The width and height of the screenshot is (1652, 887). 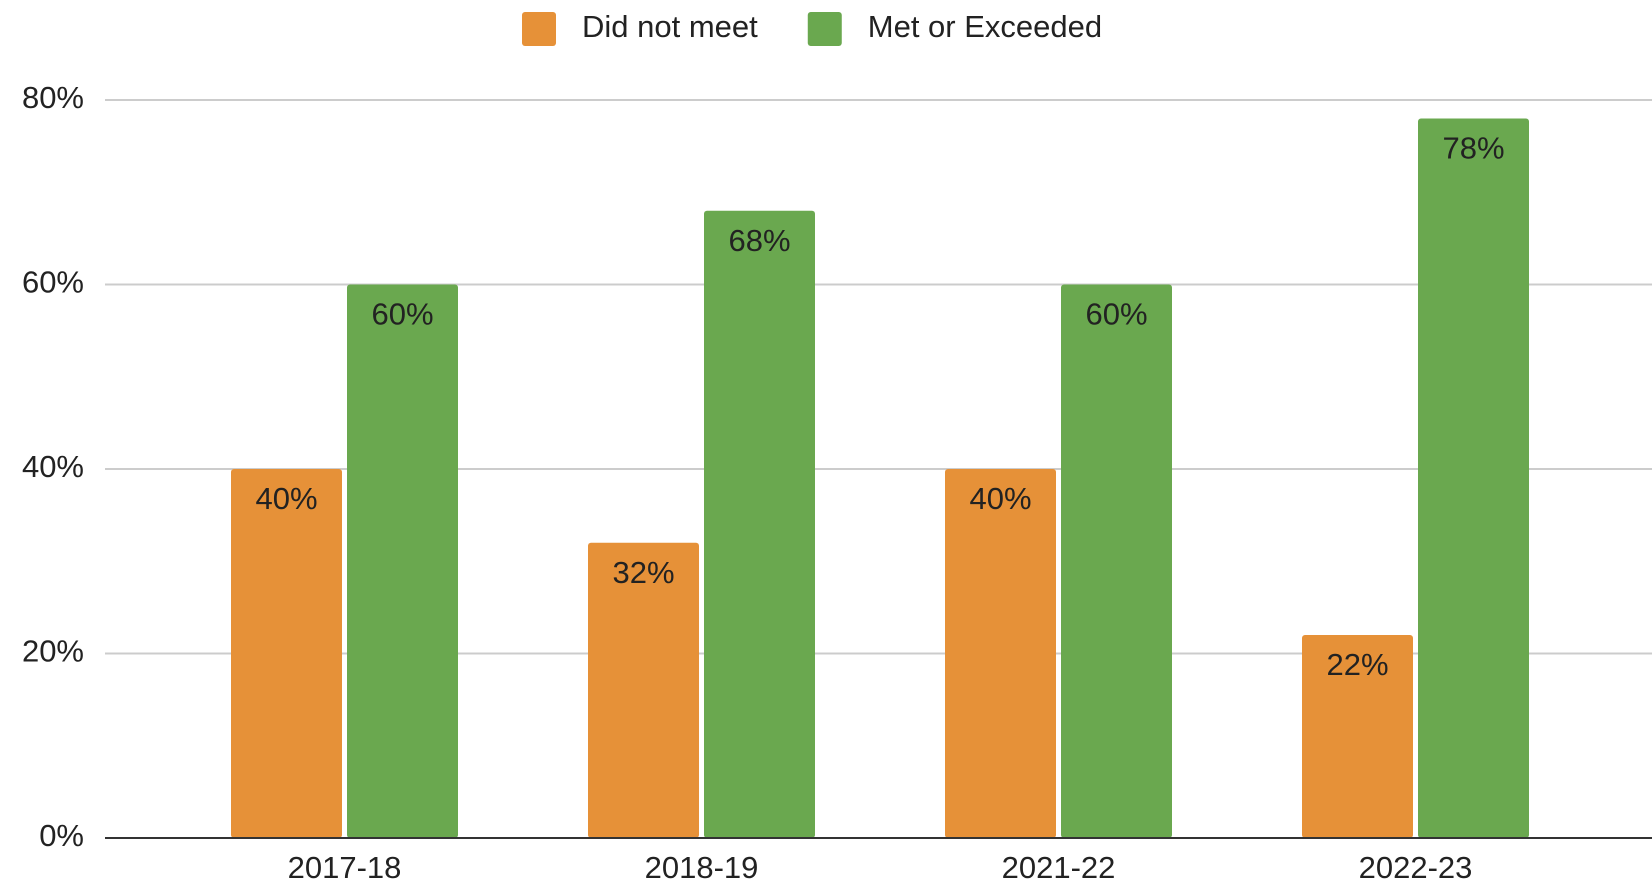 What do you see at coordinates (985, 26) in the screenshot?
I see `legend-label: Met or Exceeded` at bounding box center [985, 26].